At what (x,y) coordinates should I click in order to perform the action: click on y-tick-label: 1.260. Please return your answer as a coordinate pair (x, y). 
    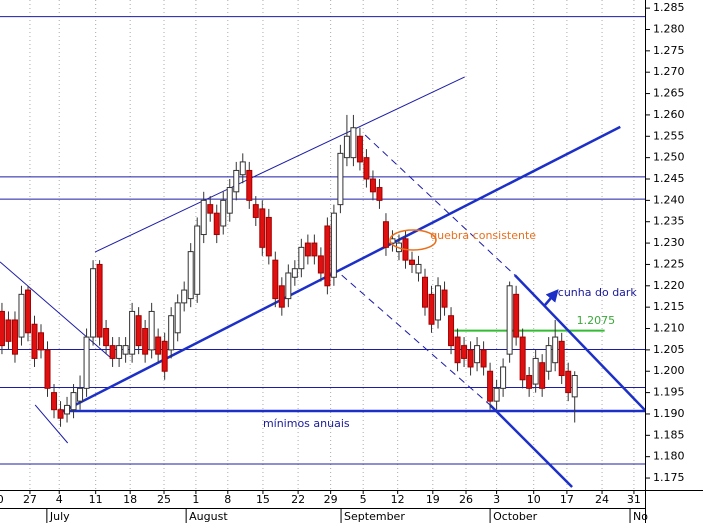
    Looking at the image, I should click on (669, 114).